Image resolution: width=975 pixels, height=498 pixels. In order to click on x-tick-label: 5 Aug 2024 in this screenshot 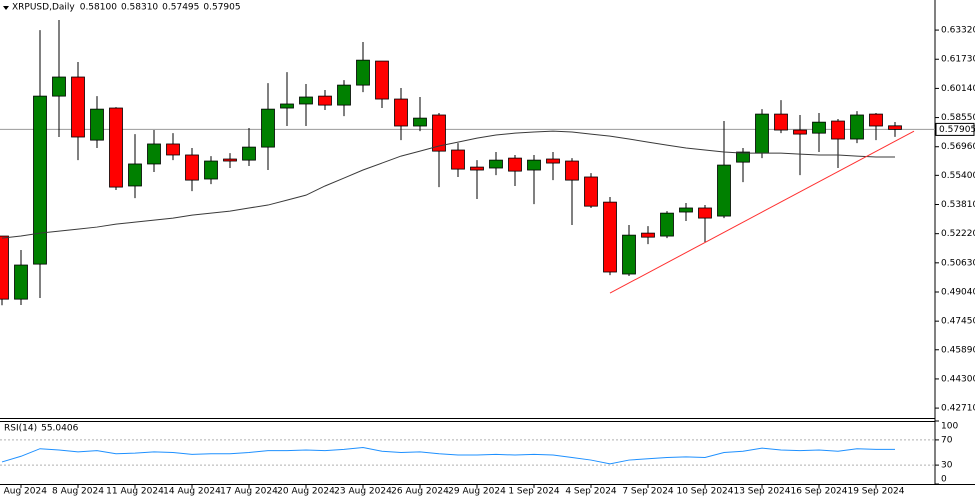, I will do `click(23, 492)`.